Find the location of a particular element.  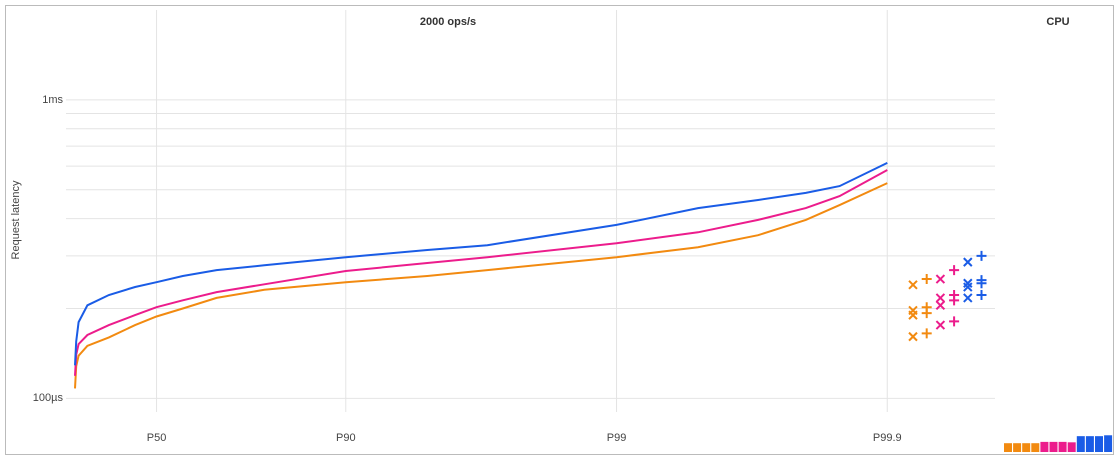

cpu-title: CPU is located at coordinates (1057, 22).